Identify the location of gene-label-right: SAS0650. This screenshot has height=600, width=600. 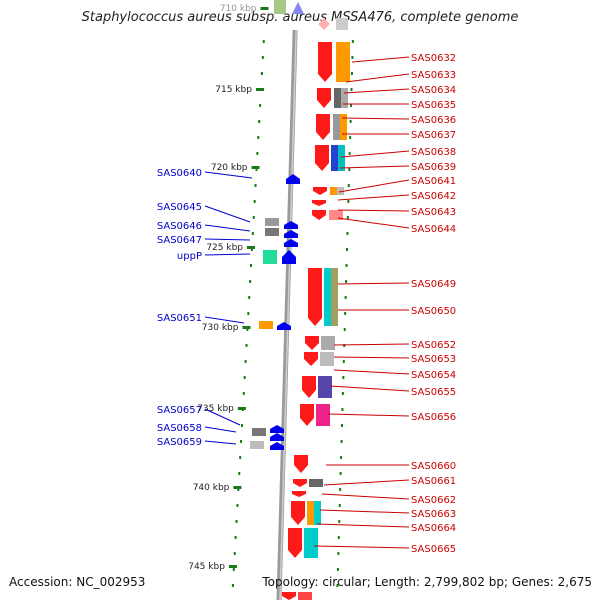
(433, 311).